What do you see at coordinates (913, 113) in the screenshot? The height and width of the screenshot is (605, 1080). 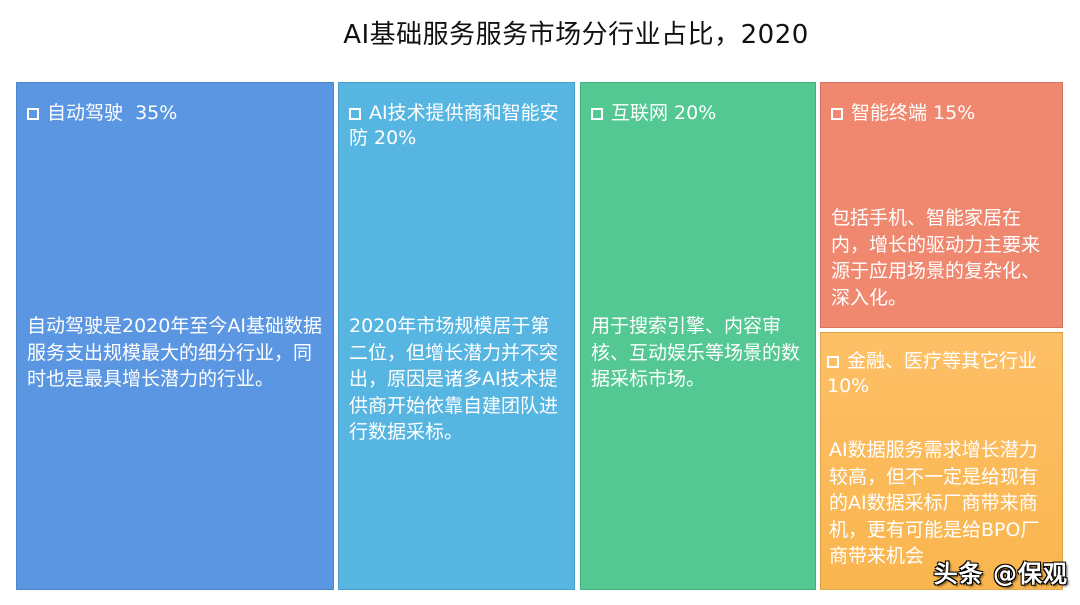 I see `tile-header-text: 智能终端 15%` at bounding box center [913, 113].